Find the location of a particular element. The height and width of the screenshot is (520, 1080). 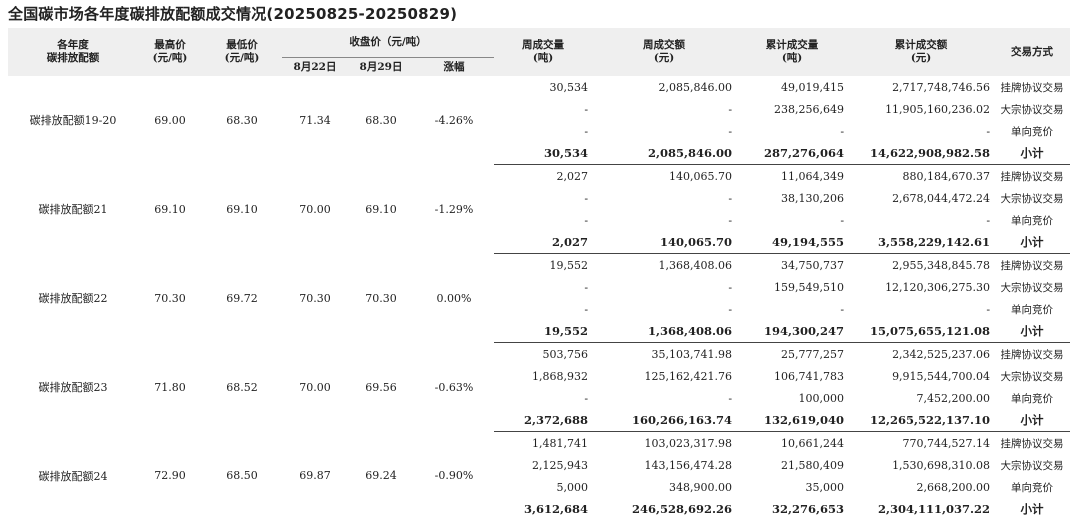

page-title: 全国碳市场各年度碳排放配额成交情况(20250825-20250829) is located at coordinates (233, 14).